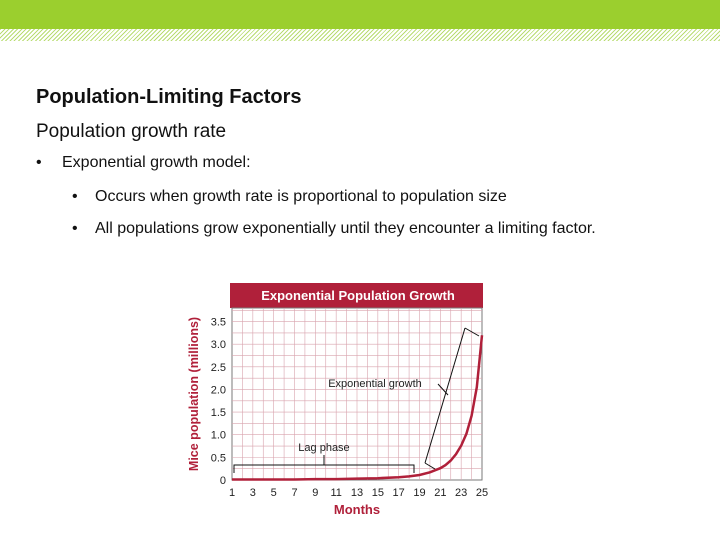 This screenshot has height=540, width=720. I want to click on chart-title-bar, so click(356, 295).